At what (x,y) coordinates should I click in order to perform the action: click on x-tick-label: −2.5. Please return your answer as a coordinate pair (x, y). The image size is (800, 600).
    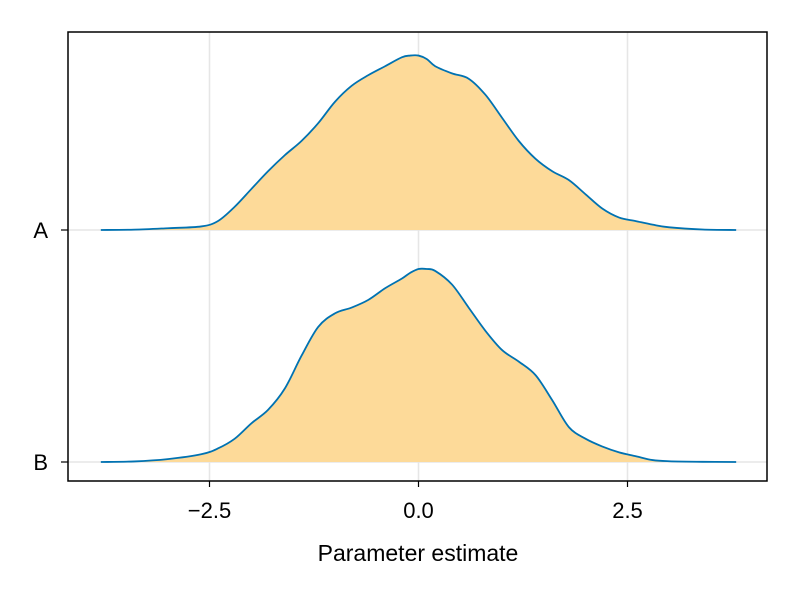
    Looking at the image, I should click on (209, 510).